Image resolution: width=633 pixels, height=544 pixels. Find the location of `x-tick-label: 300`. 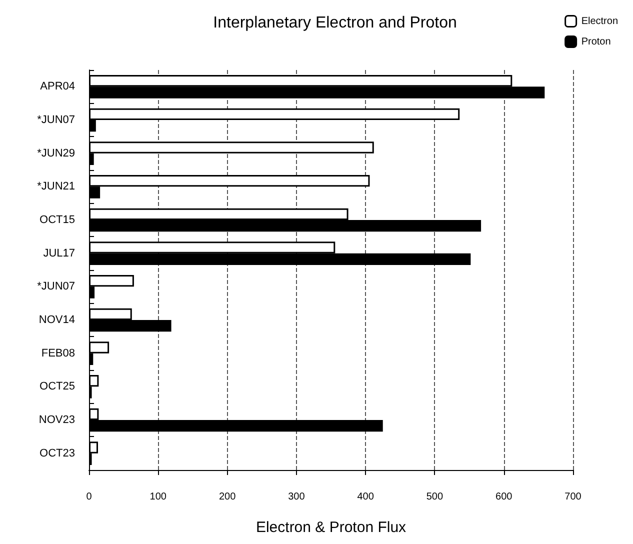

x-tick-label: 300 is located at coordinates (297, 497).